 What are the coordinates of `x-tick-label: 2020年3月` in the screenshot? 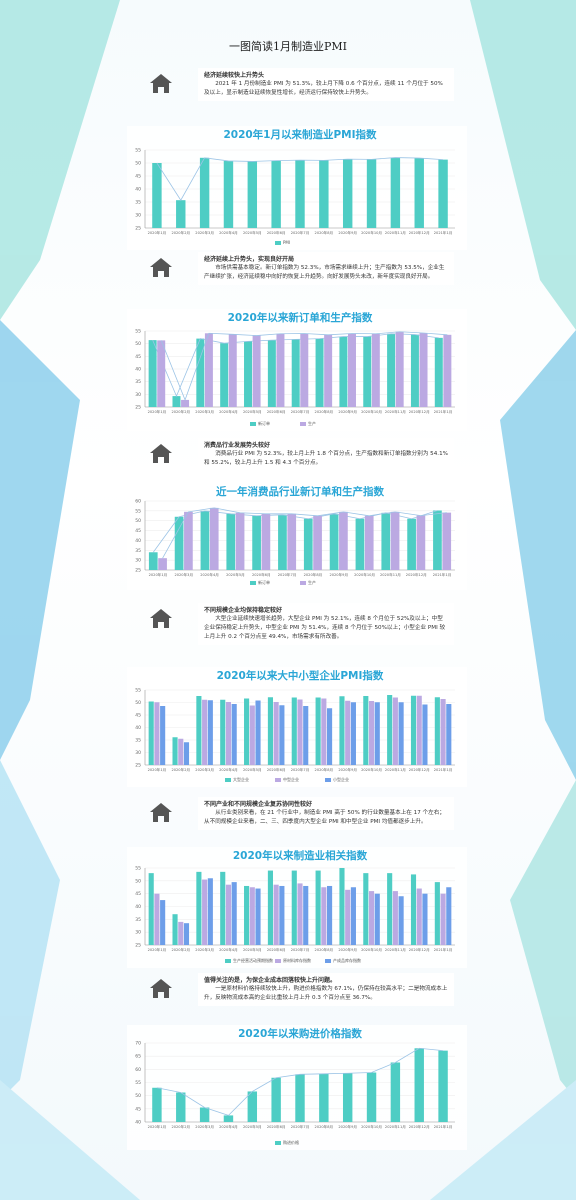 It's located at (204, 1126).